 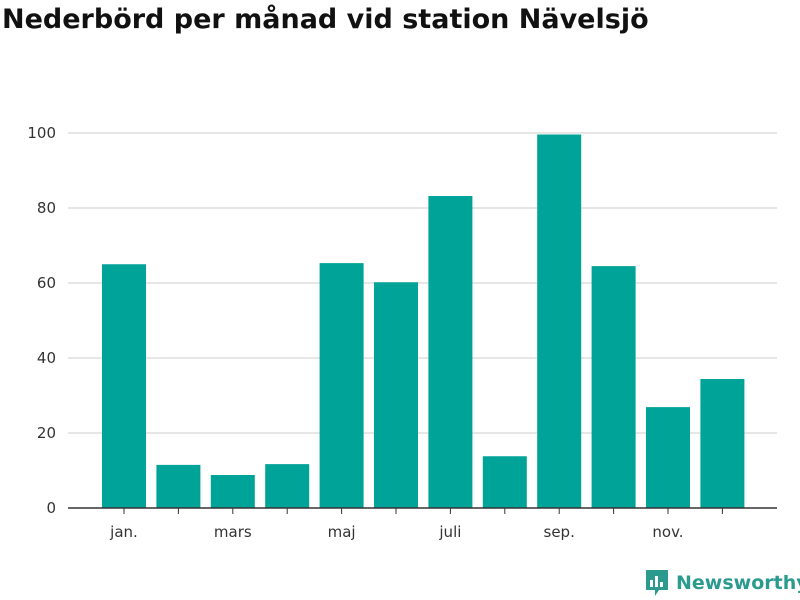 I want to click on y-tick-label: 40, so click(x=46, y=358).